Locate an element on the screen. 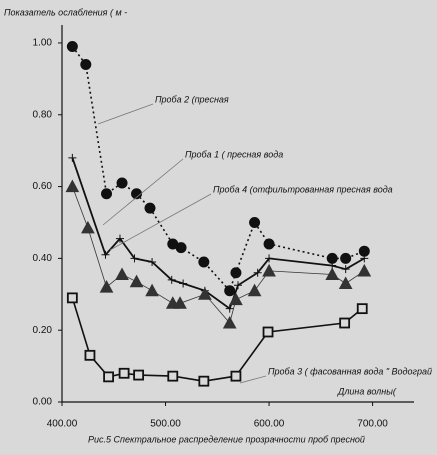 Image resolution: width=437 pixels, height=455 pixels. y-tick-label: 1.00 is located at coordinates (43, 43).